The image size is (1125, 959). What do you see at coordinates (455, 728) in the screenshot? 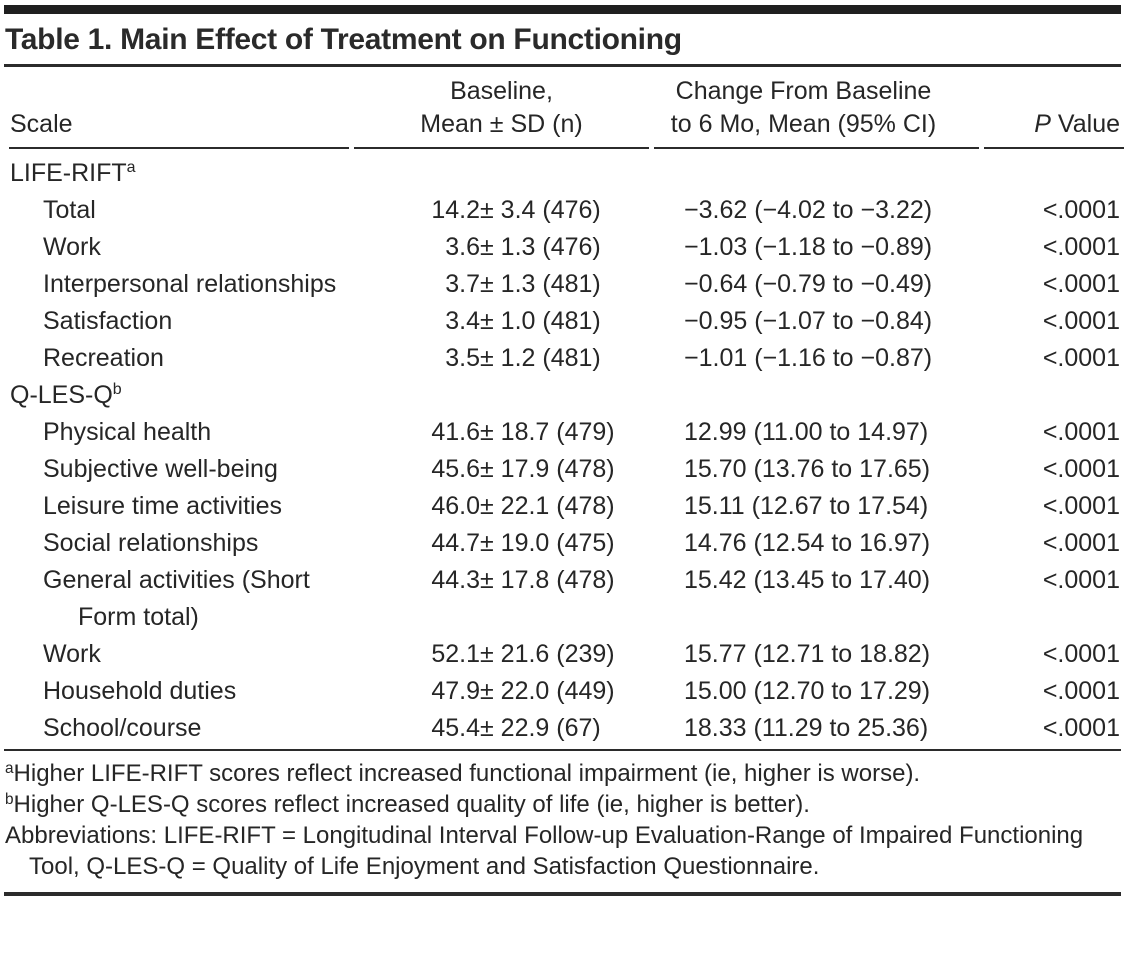
I see `baseline-mean: 45.4` at bounding box center [455, 728].